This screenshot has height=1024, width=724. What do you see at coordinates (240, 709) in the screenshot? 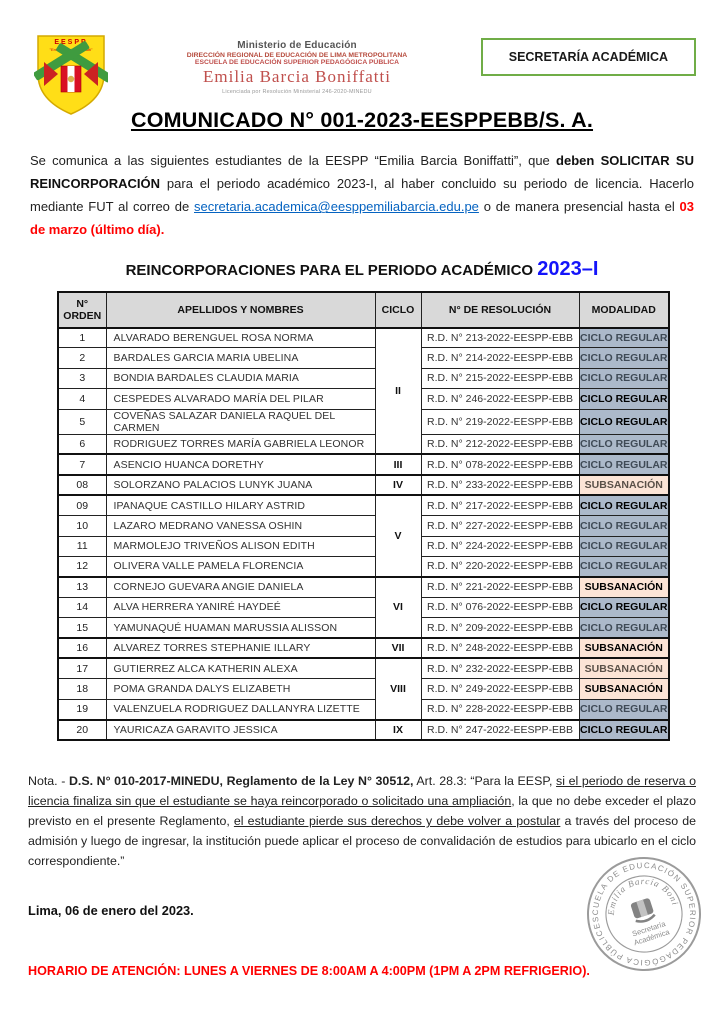
I see `nombres-cell: VALENZUELA RODRIGUEZ DALLANYRA LIZETTE` at bounding box center [240, 709].